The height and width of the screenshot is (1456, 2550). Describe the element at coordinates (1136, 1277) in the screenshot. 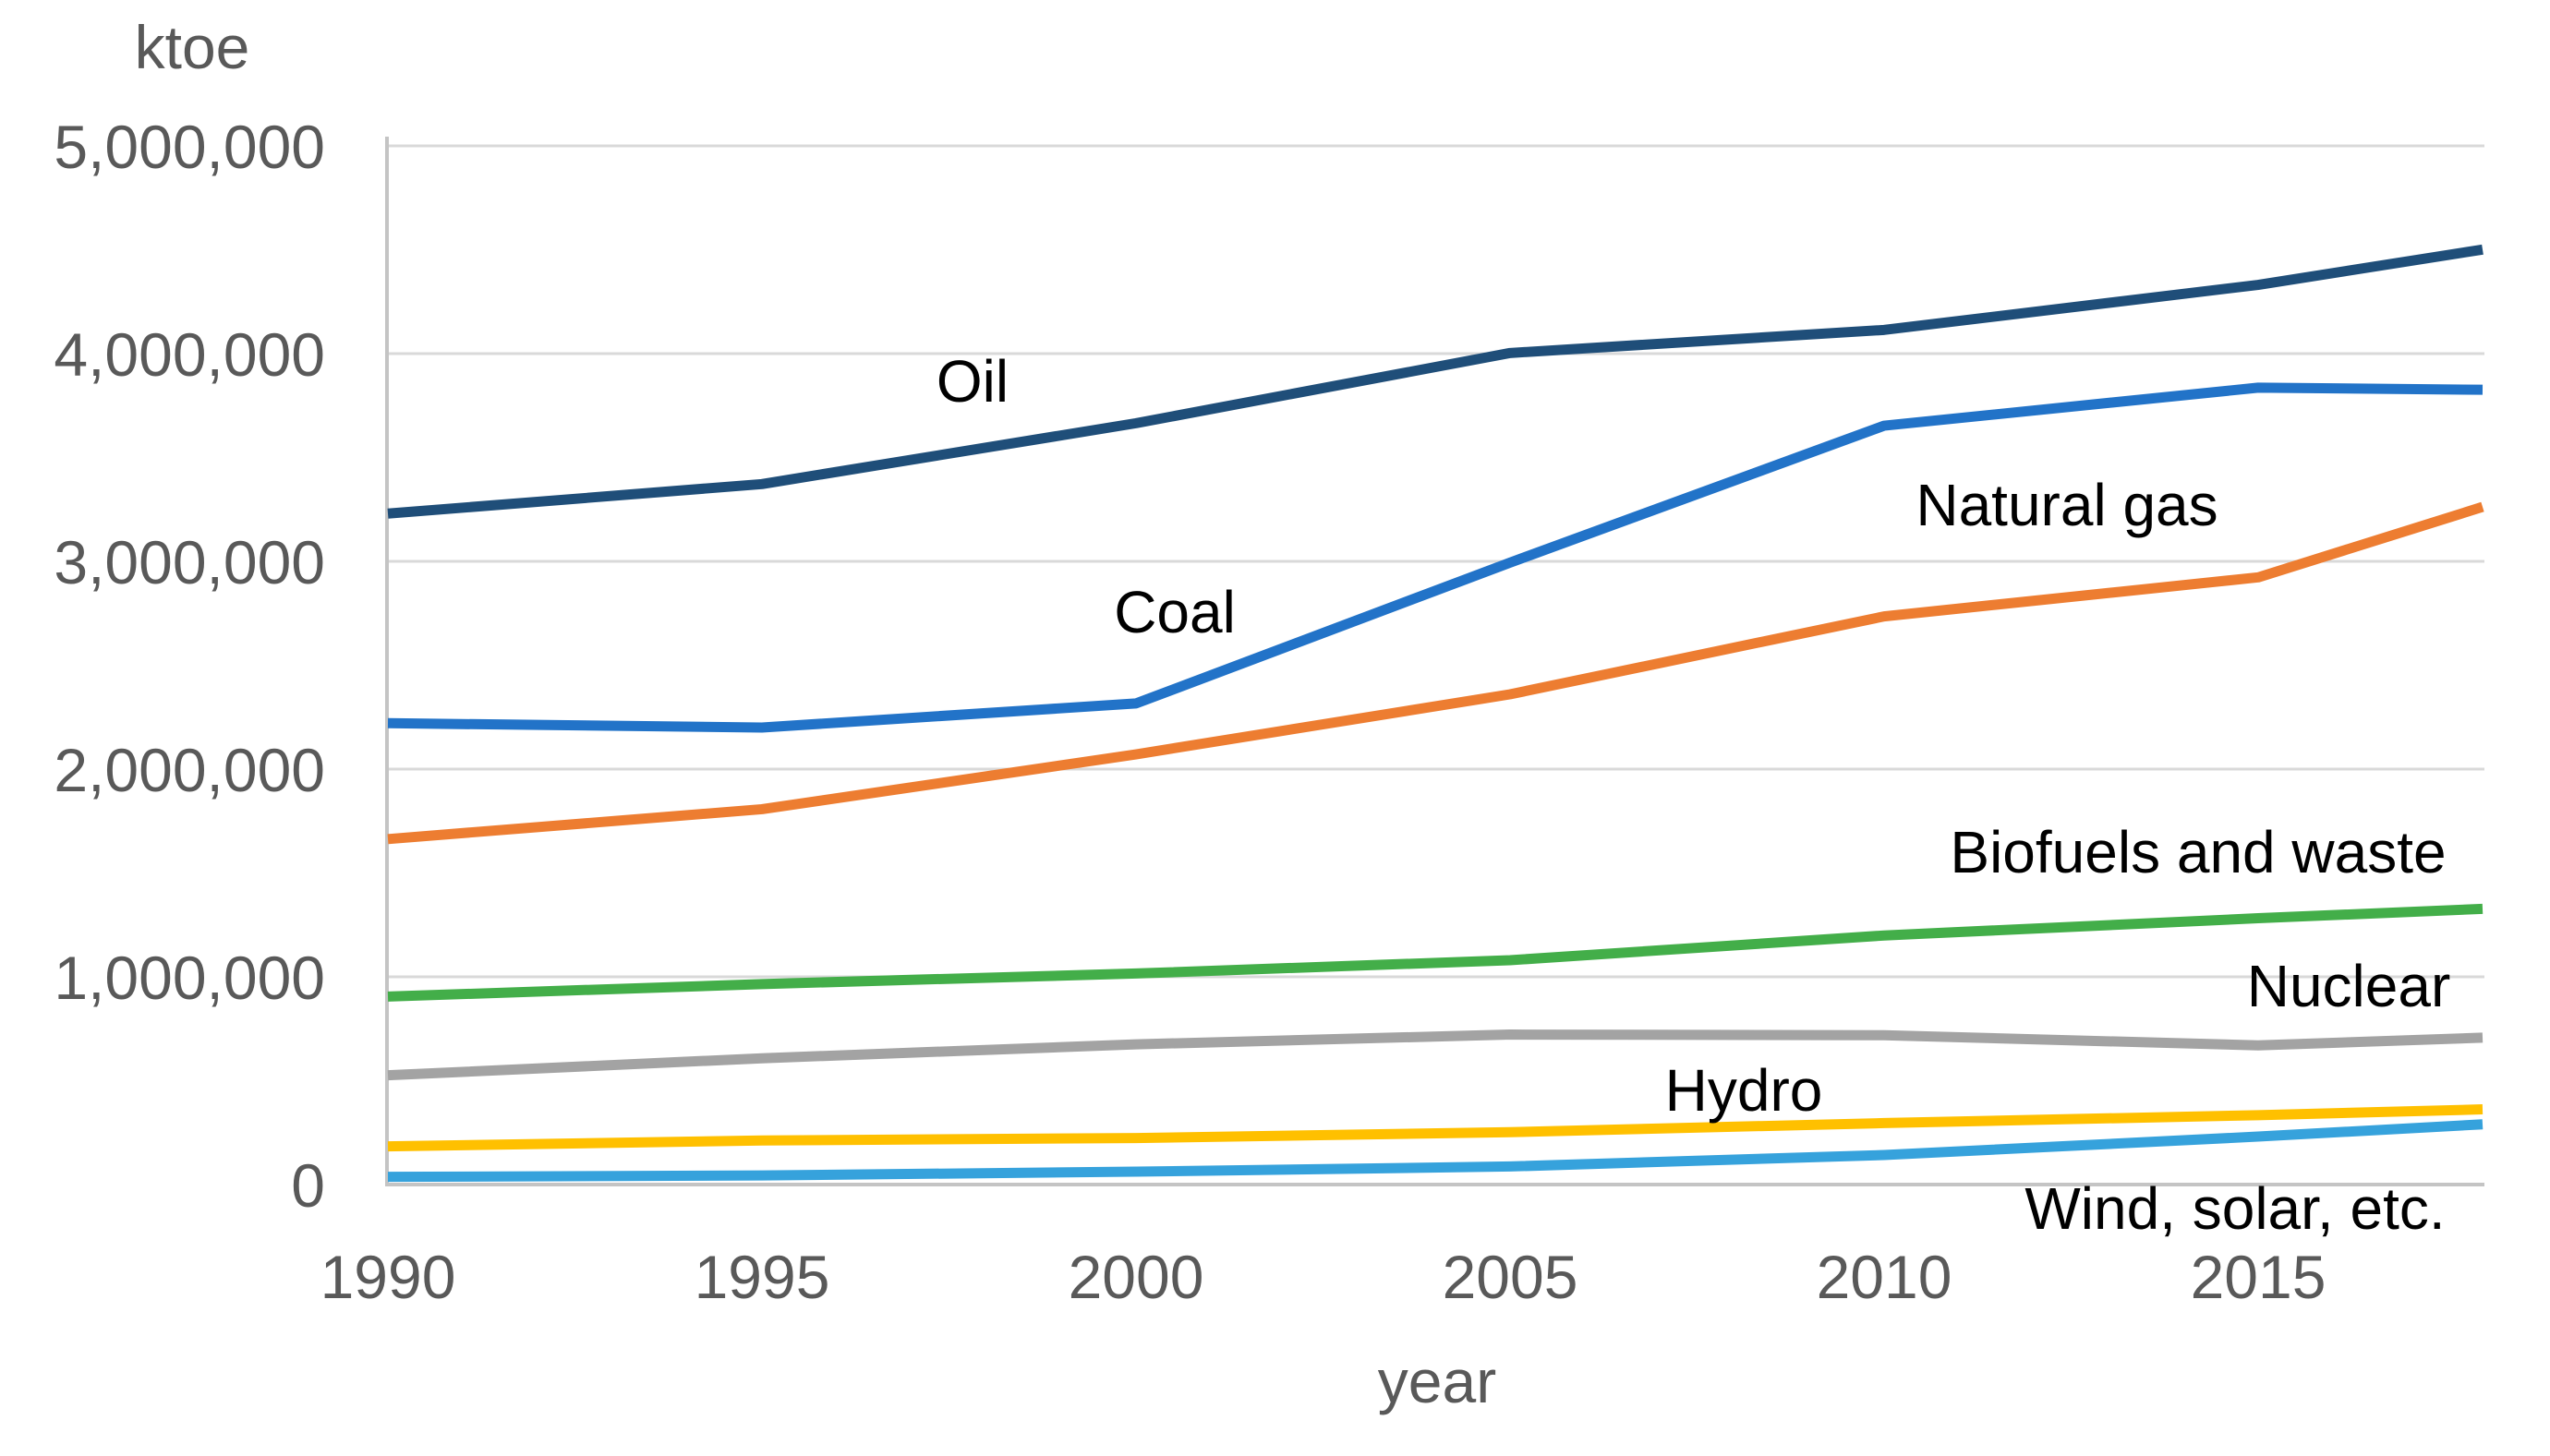

I see `x-tick-label: 2000` at that location.